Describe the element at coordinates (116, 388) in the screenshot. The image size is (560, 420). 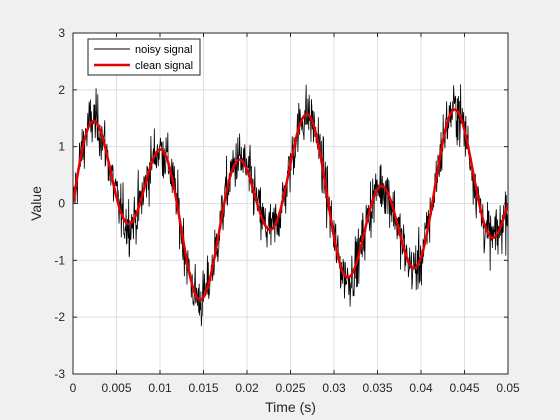
I see `x-tick-label: 0.005` at that location.